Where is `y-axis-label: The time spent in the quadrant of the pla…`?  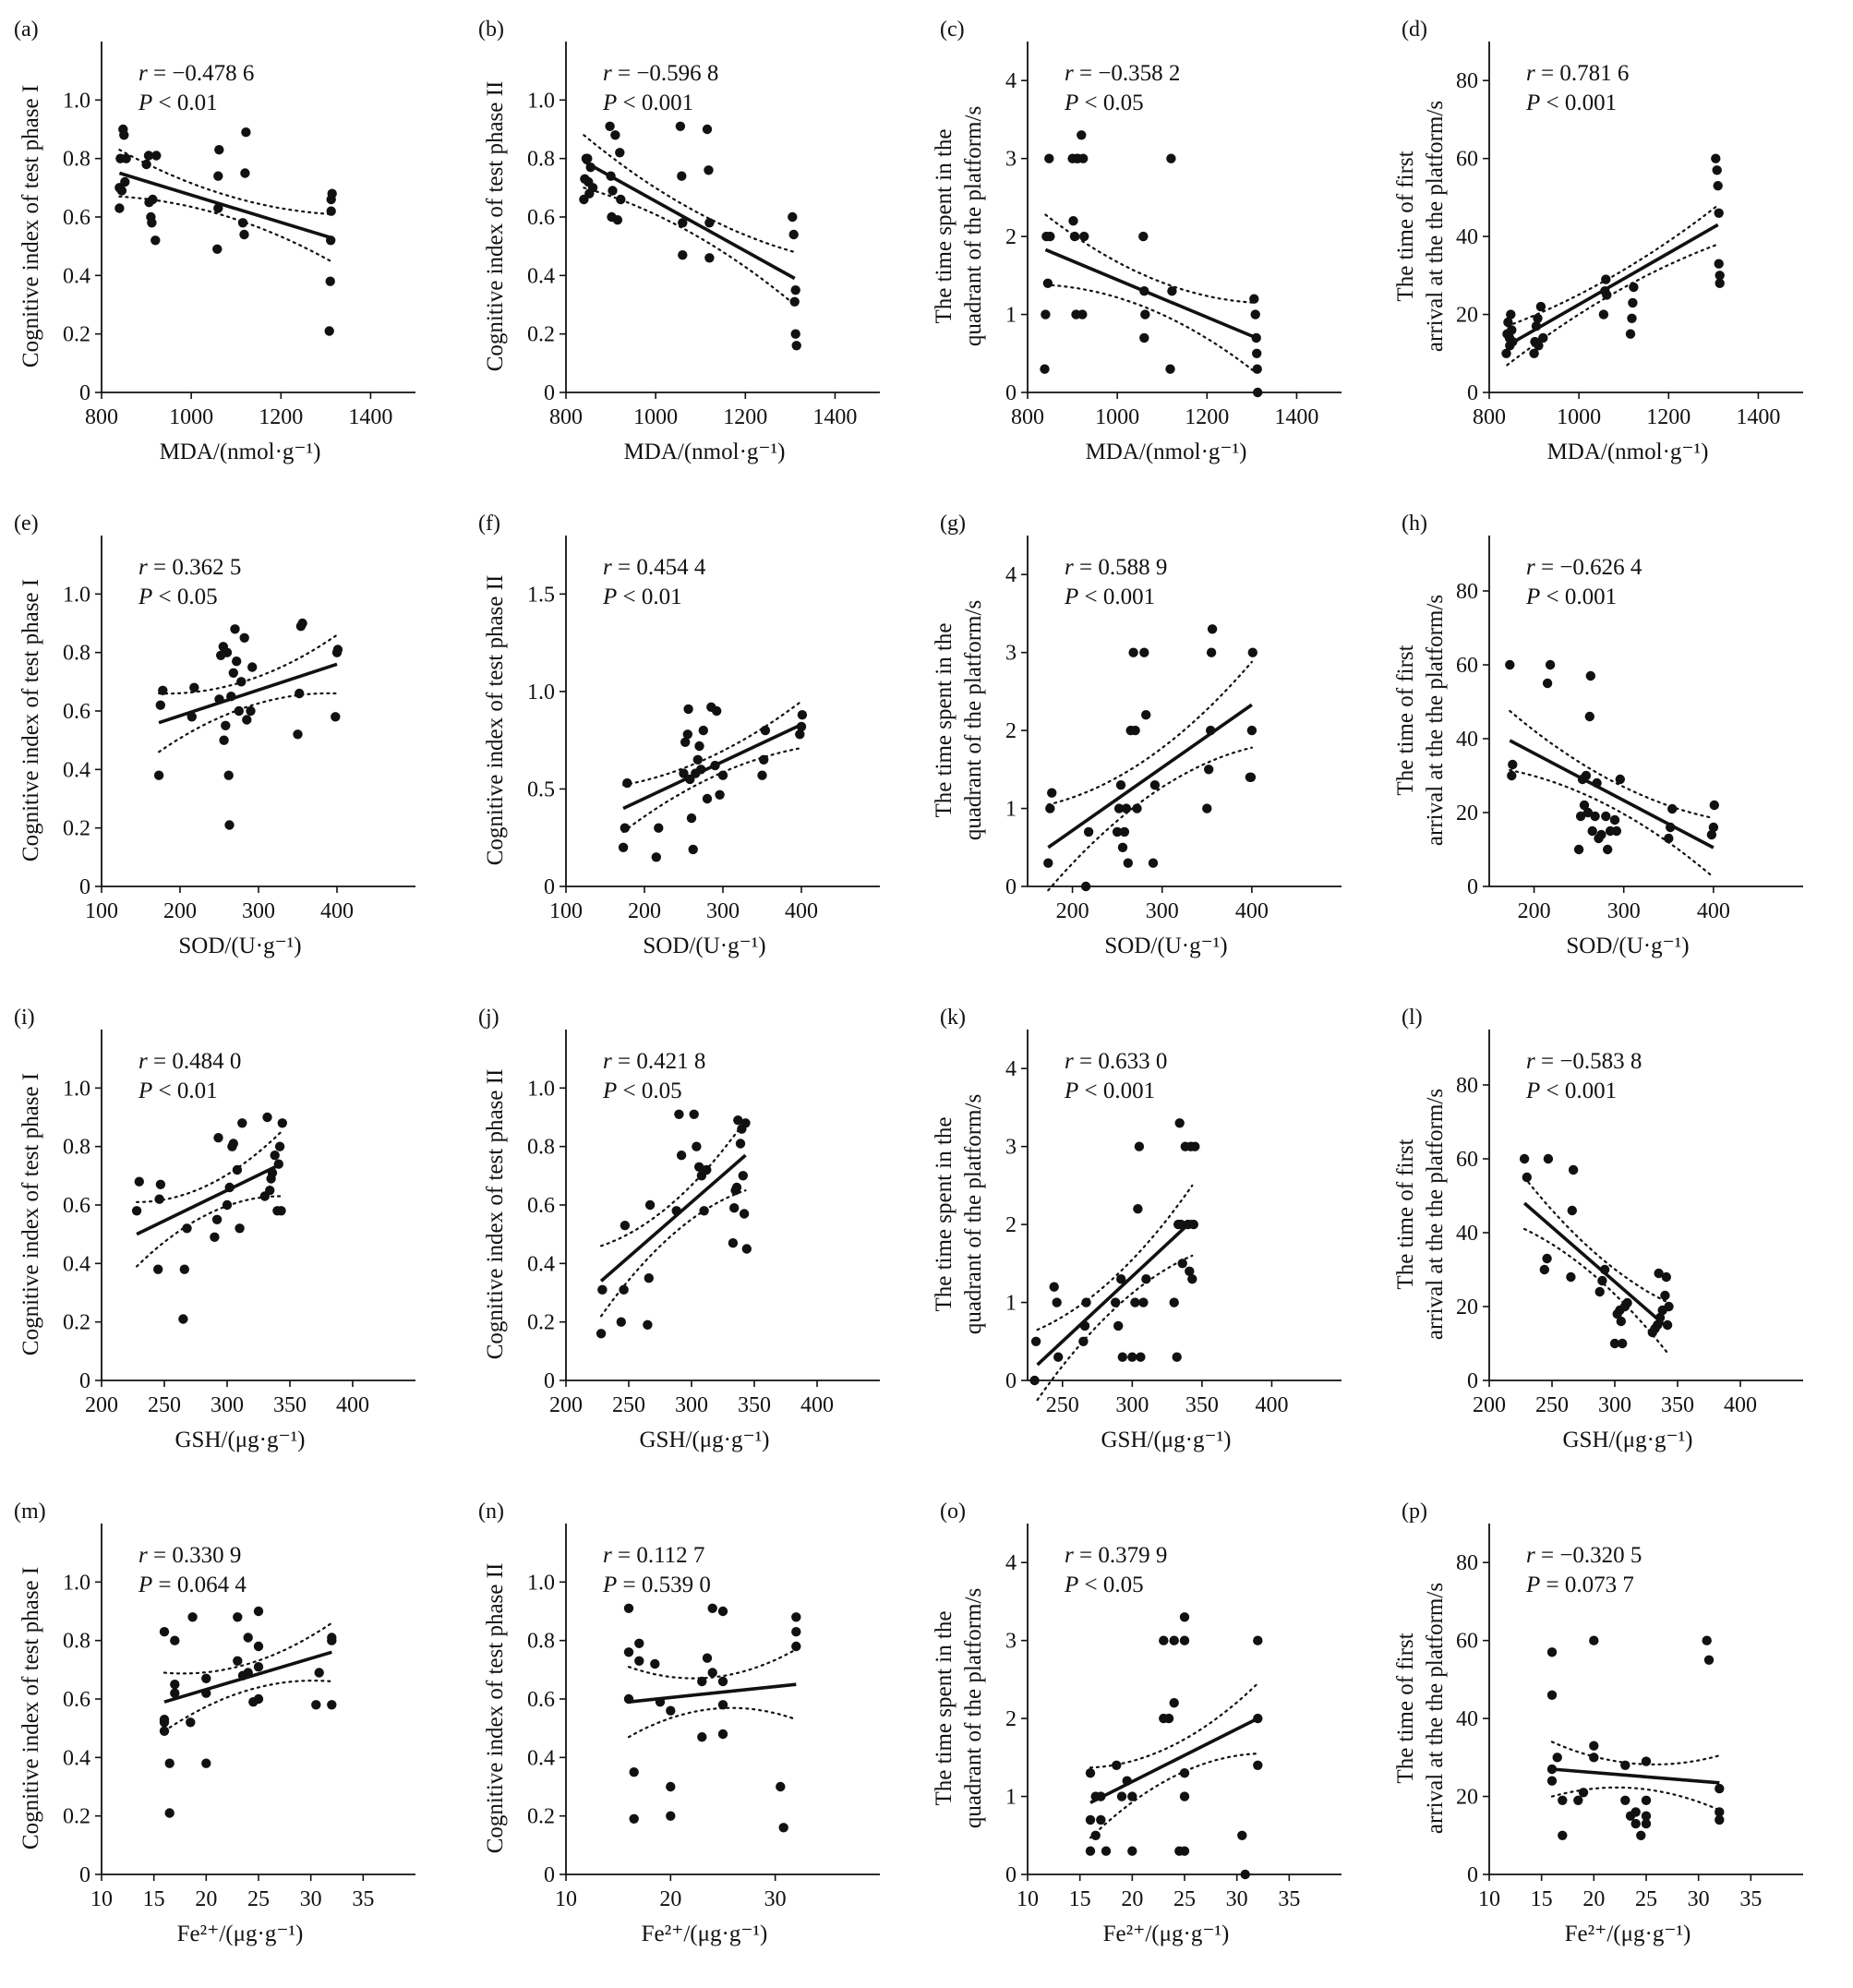 y-axis-label: The time spent in the quadrant of the pla… is located at coordinates (959, 226).